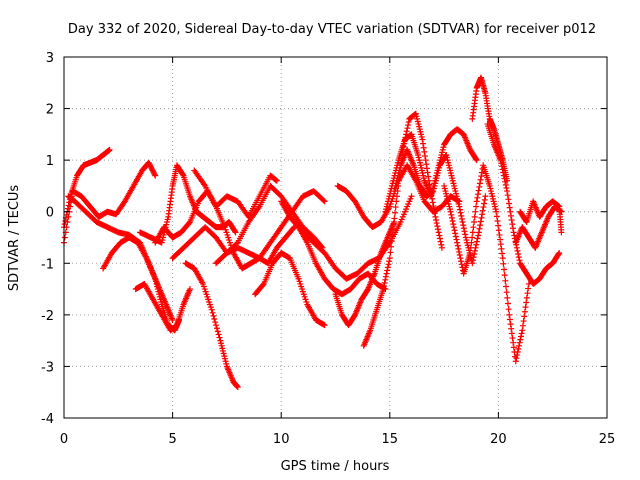  What do you see at coordinates (607, 439) in the screenshot?
I see `x-tick-label: 25` at bounding box center [607, 439].